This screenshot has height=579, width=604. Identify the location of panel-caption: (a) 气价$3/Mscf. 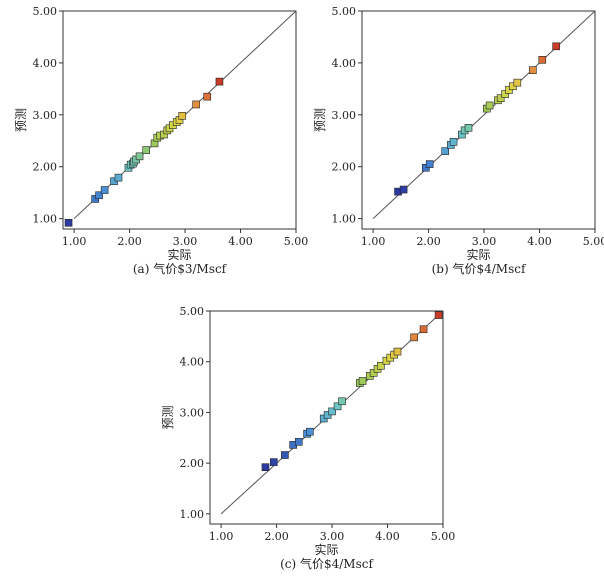
(180, 268).